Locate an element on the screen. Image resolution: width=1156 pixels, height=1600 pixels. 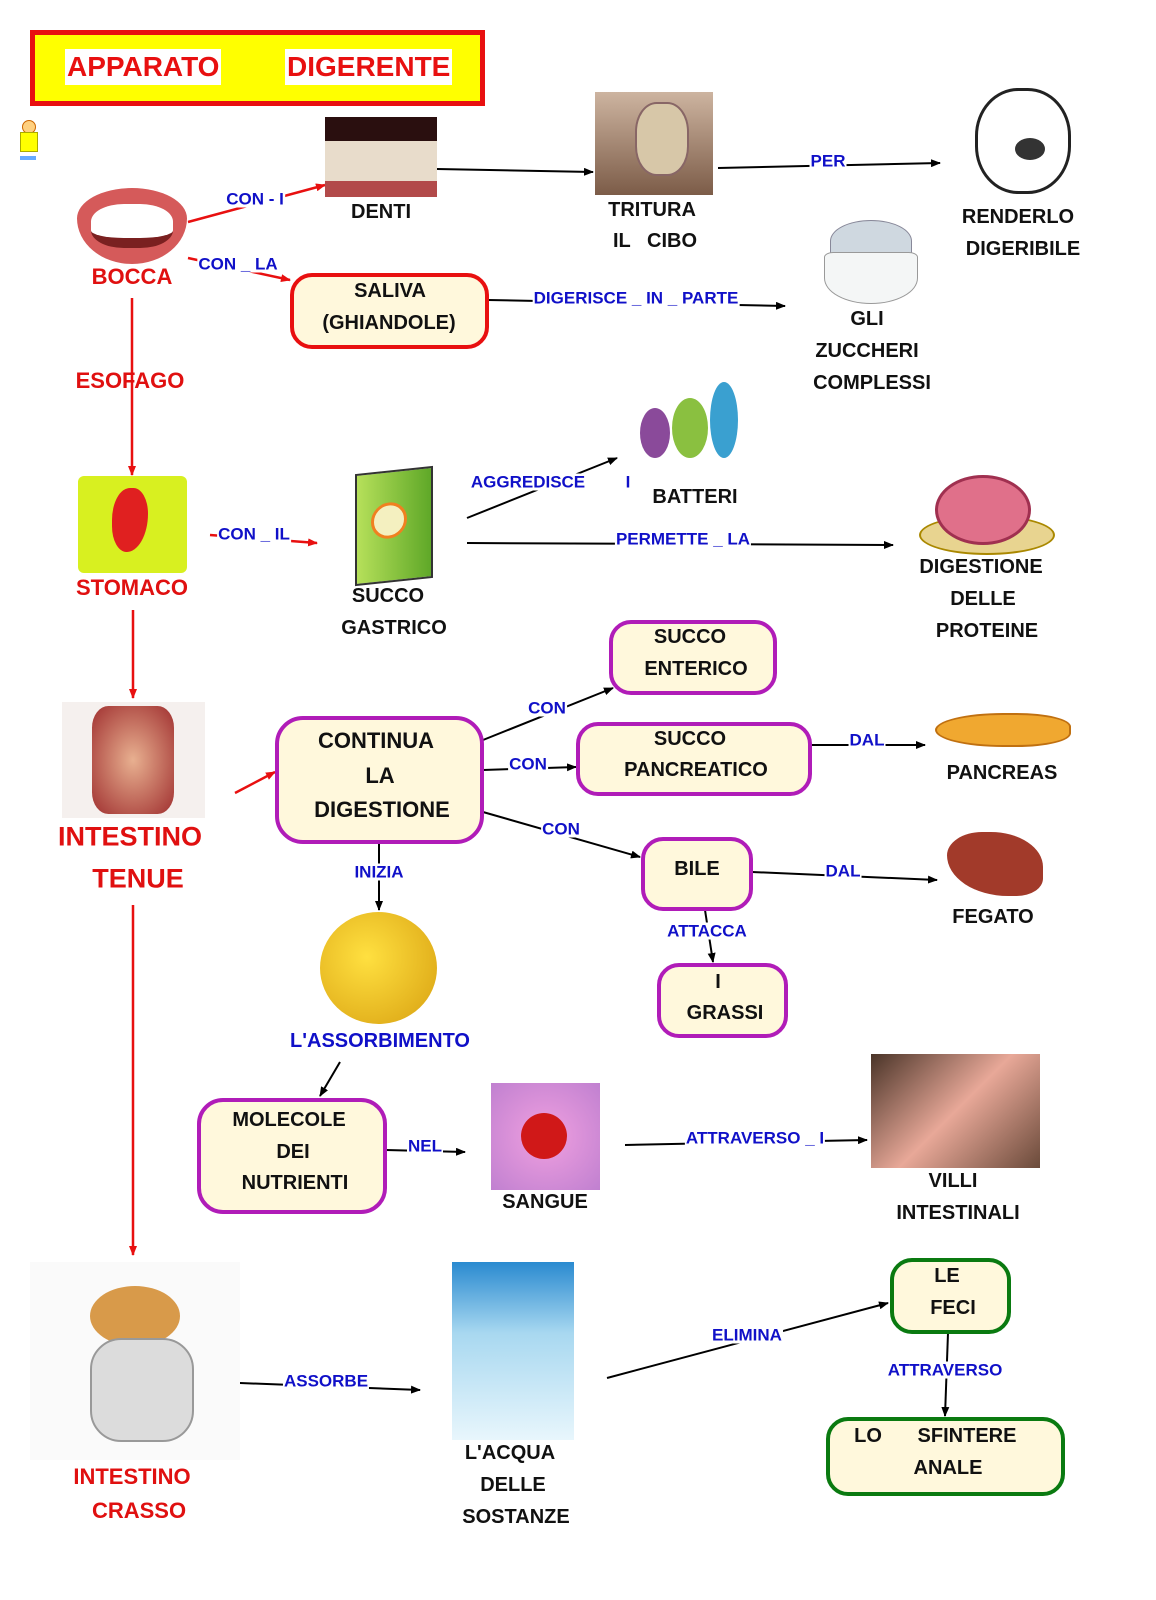
organ-tenue-1: INTESTINO is located at coordinates (130, 836).